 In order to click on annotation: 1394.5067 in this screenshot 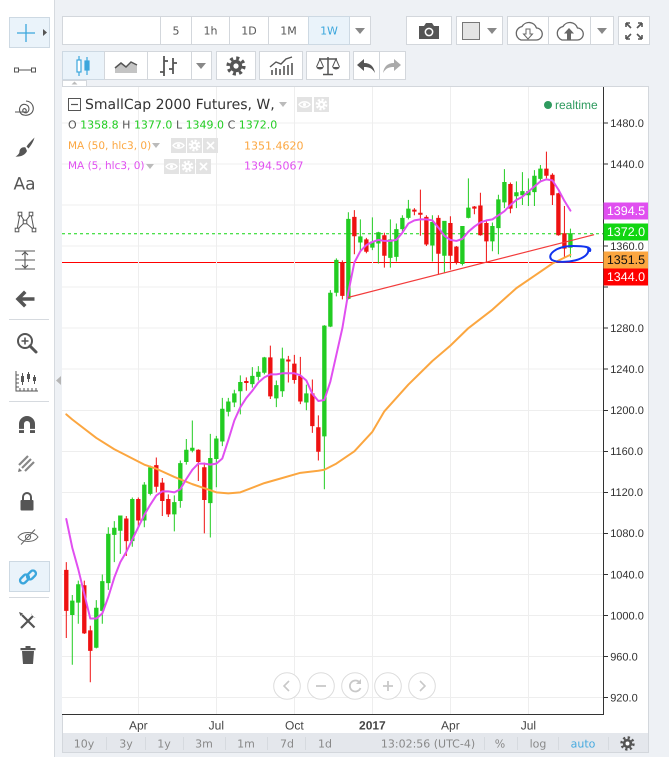, I will do `click(274, 166)`.